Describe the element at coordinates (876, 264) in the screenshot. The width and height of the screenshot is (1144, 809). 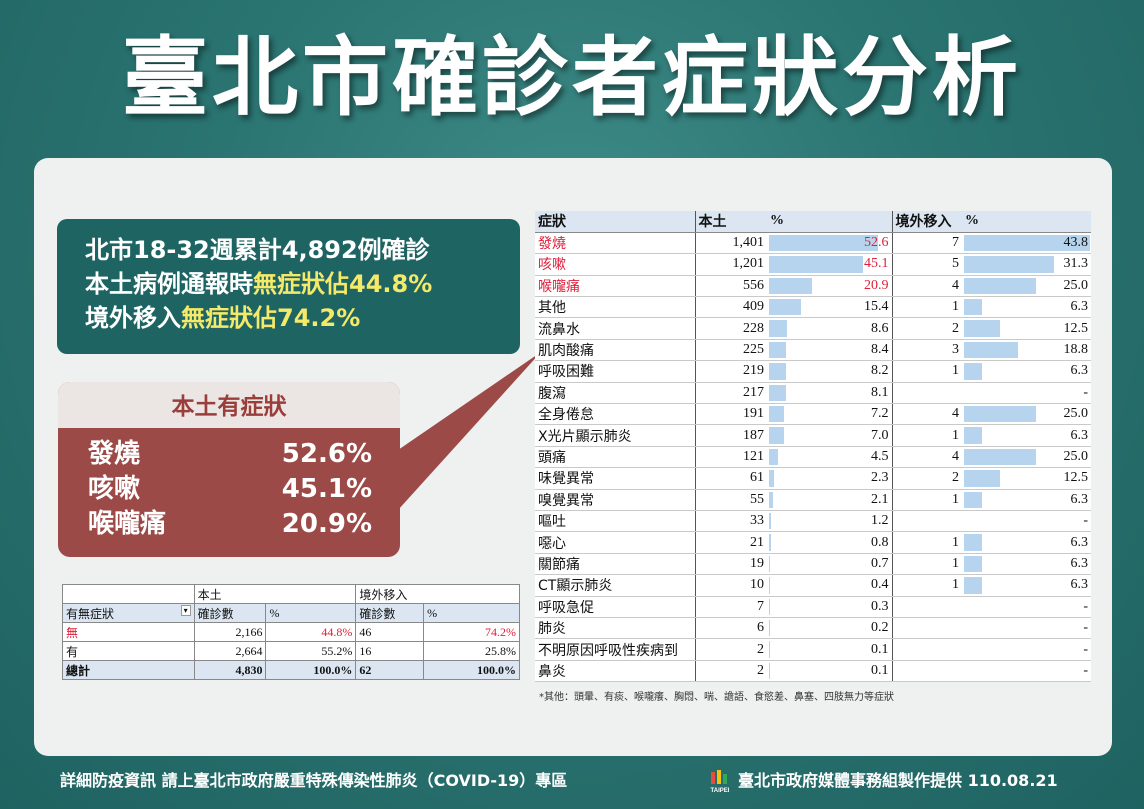
I see `local-pct-label: 45.1` at that location.